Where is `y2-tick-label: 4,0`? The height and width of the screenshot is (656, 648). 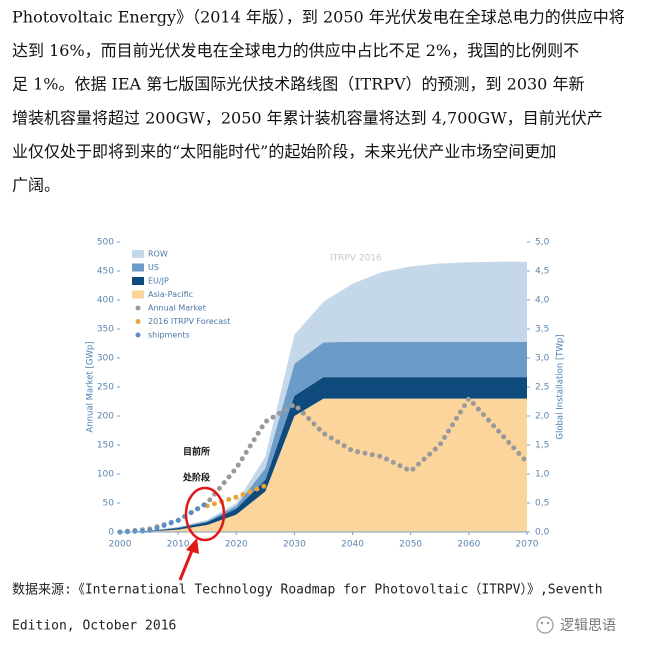 y2-tick-label: 4,0 is located at coordinates (542, 301).